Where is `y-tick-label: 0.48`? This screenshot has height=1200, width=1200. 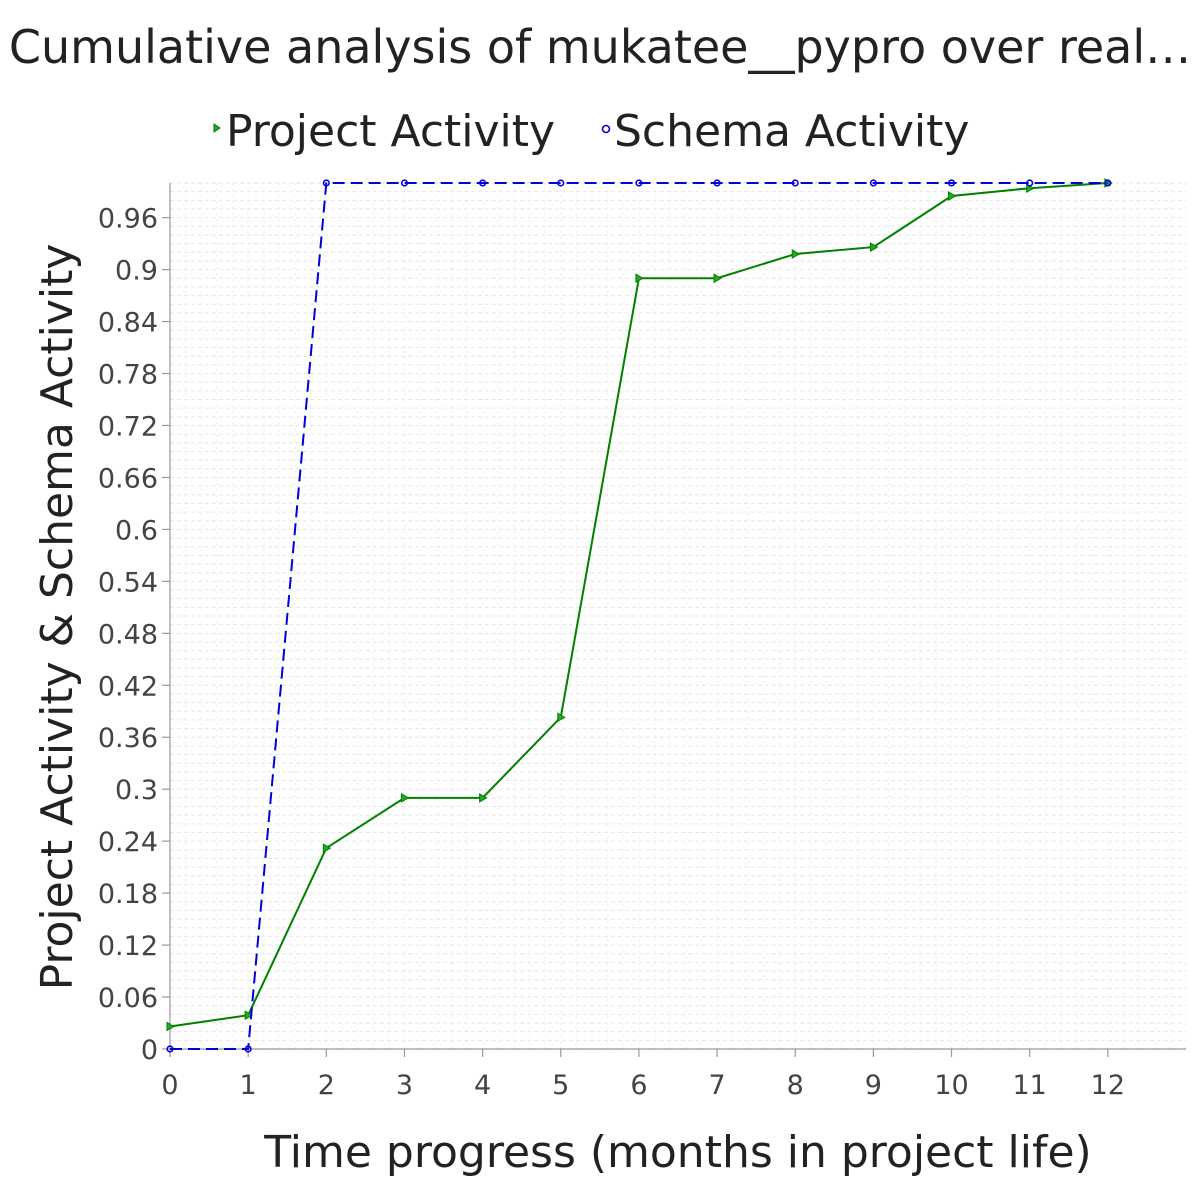
y-tick-label: 0.48 is located at coordinates (128, 634).